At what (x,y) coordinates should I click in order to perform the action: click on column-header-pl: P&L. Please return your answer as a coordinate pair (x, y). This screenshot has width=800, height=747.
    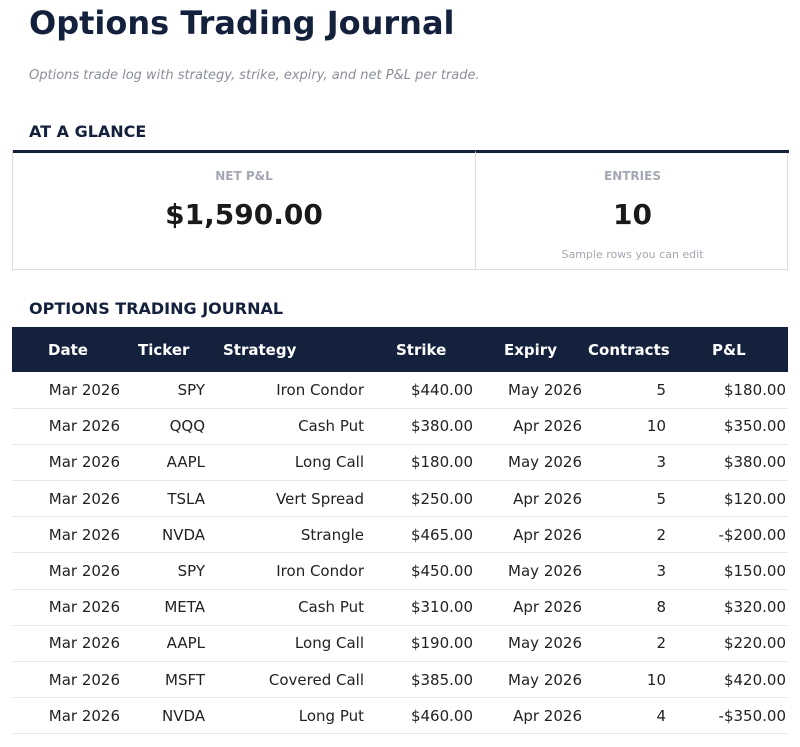
    Looking at the image, I should click on (730, 349).